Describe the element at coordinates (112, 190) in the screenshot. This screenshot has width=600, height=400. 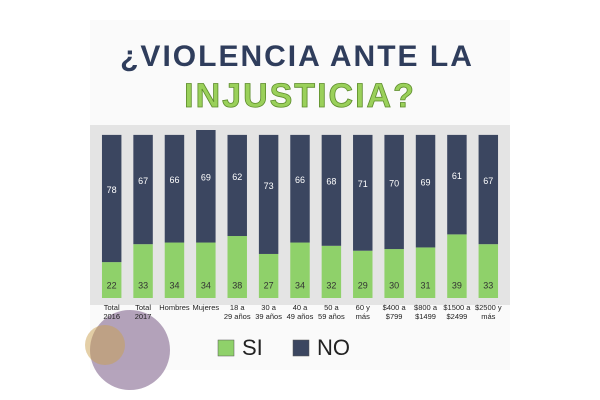
I see `value-label: 78` at that location.